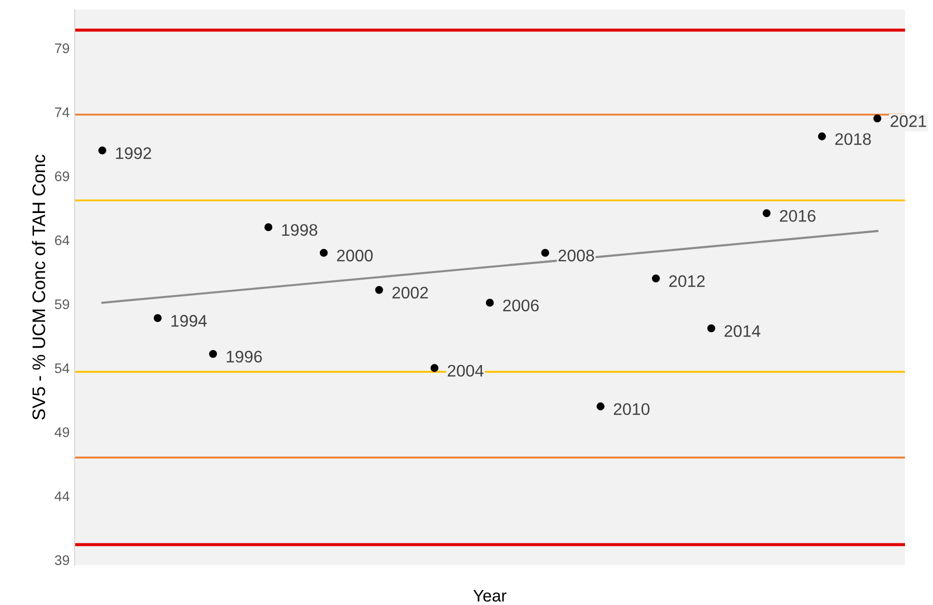 Image resolution: width=933 pixels, height=605 pixels. Describe the element at coordinates (489, 596) in the screenshot. I see `x-axis-title: Year` at that location.